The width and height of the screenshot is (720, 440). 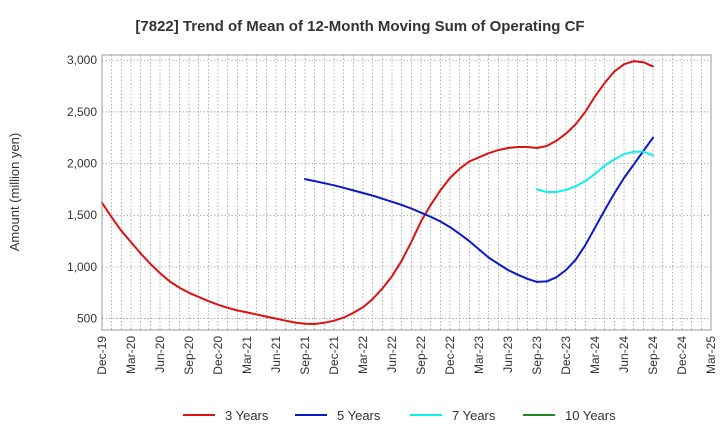 I want to click on x-tick-label: Dec-24, so click(x=682, y=355).